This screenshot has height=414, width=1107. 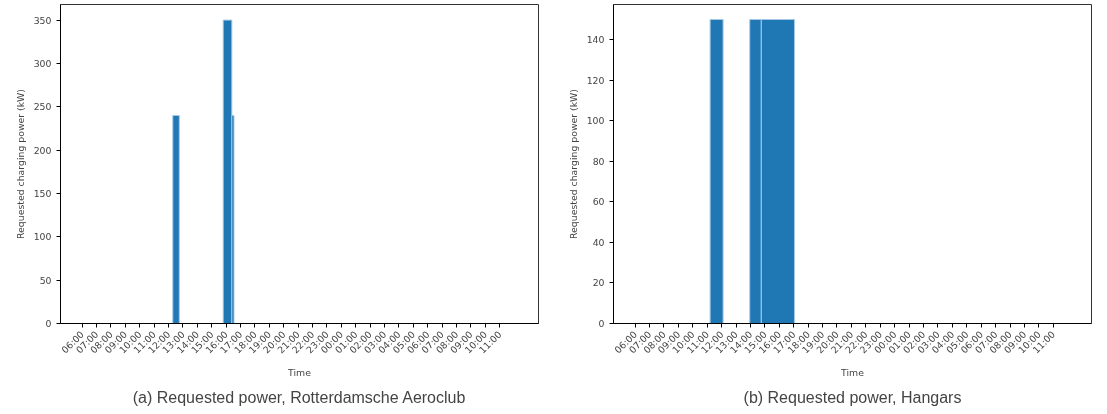 I want to click on y-tick-label: 40, so click(x=598, y=242).